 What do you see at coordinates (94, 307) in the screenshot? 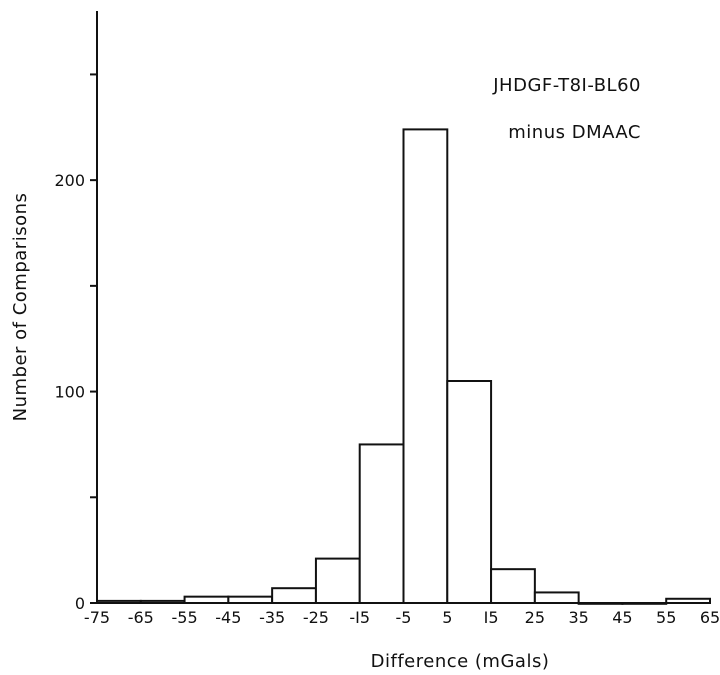
I see `axes-layer` at bounding box center [94, 307].